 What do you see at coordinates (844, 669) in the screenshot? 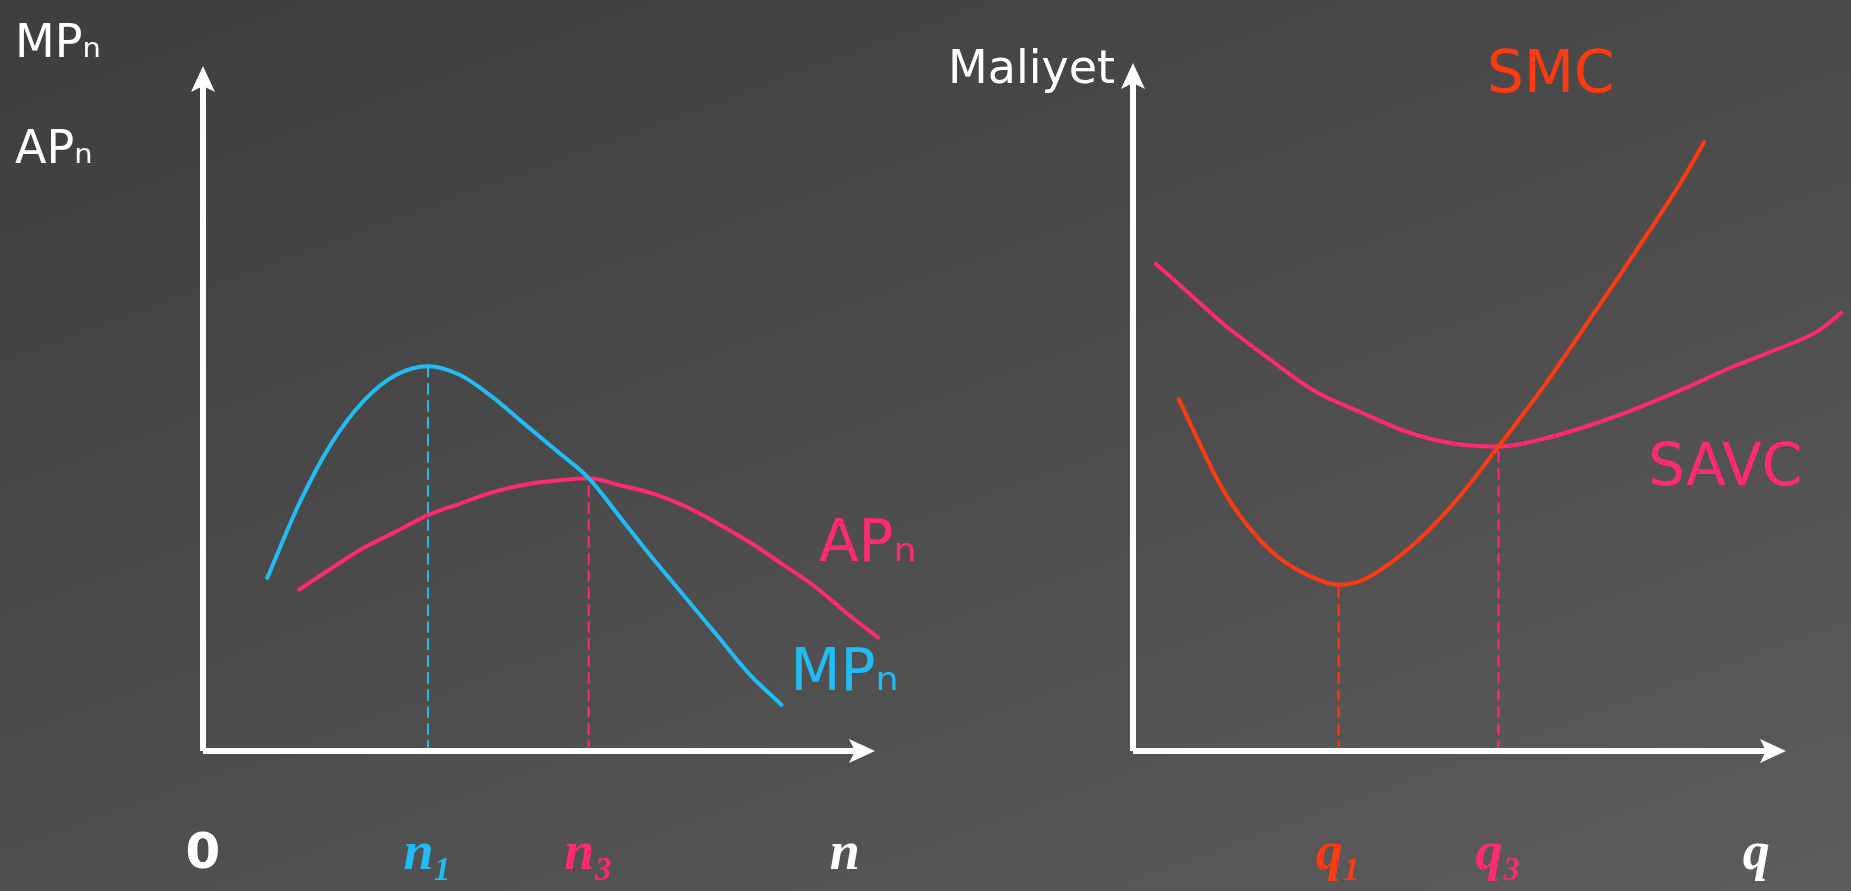
I see `series-label: MPₙ` at bounding box center [844, 669].